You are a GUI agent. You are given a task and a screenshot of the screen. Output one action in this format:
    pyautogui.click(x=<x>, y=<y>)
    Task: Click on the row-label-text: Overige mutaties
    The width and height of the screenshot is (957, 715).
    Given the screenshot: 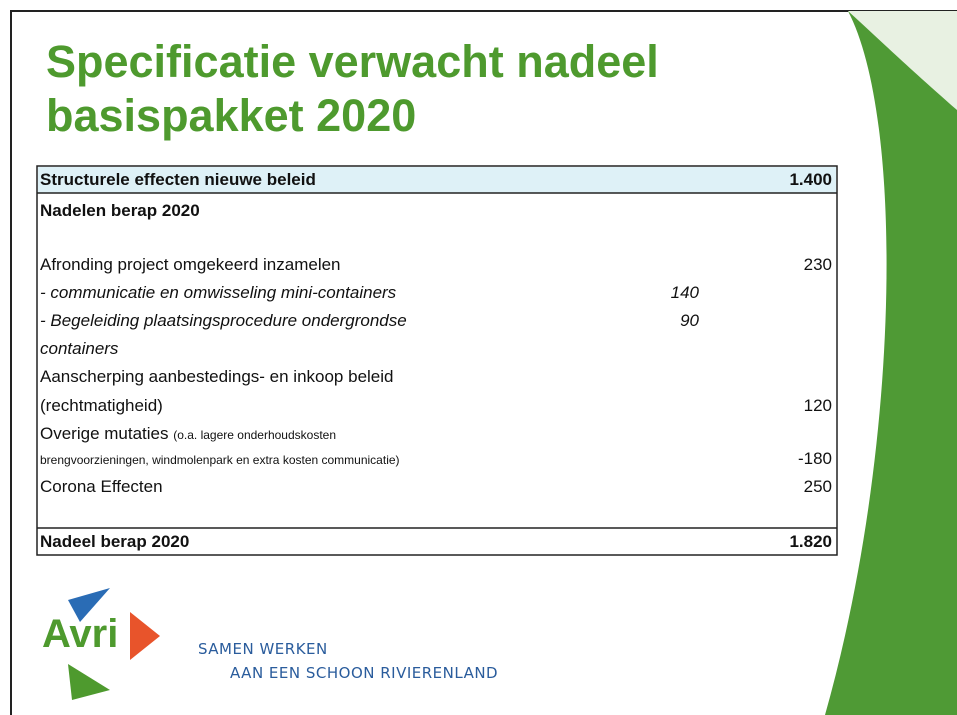 What is the action you would take?
    pyautogui.click(x=104, y=433)
    